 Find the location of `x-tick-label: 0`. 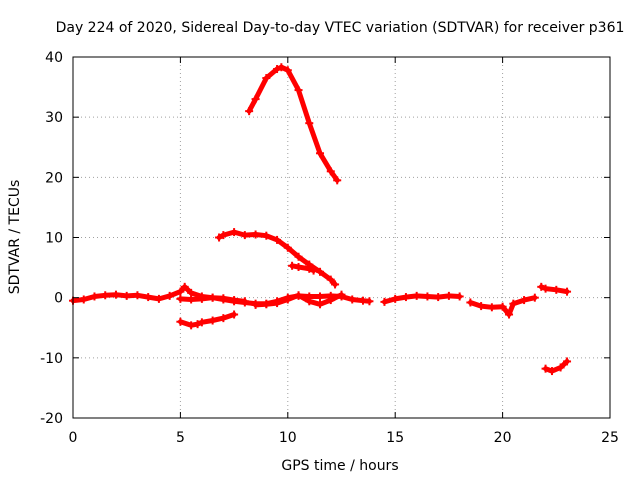

x-tick-label: 0 is located at coordinates (73, 438).